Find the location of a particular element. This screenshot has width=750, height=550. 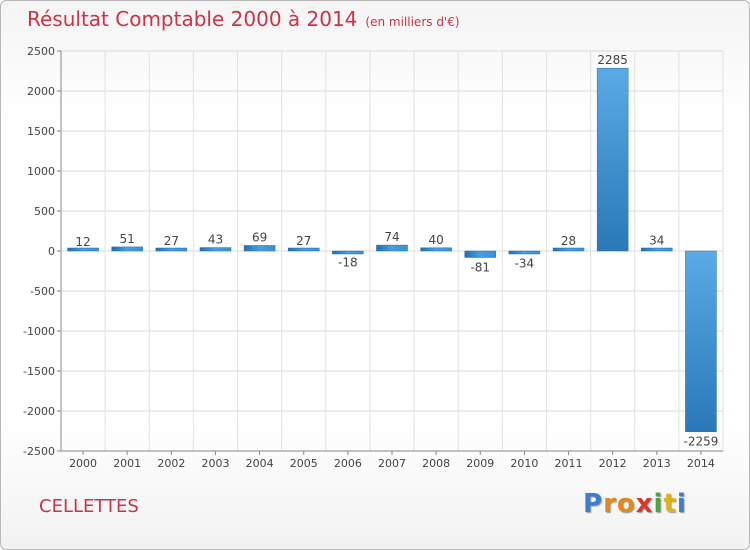

x-tick-label: 2009 is located at coordinates (480, 463).